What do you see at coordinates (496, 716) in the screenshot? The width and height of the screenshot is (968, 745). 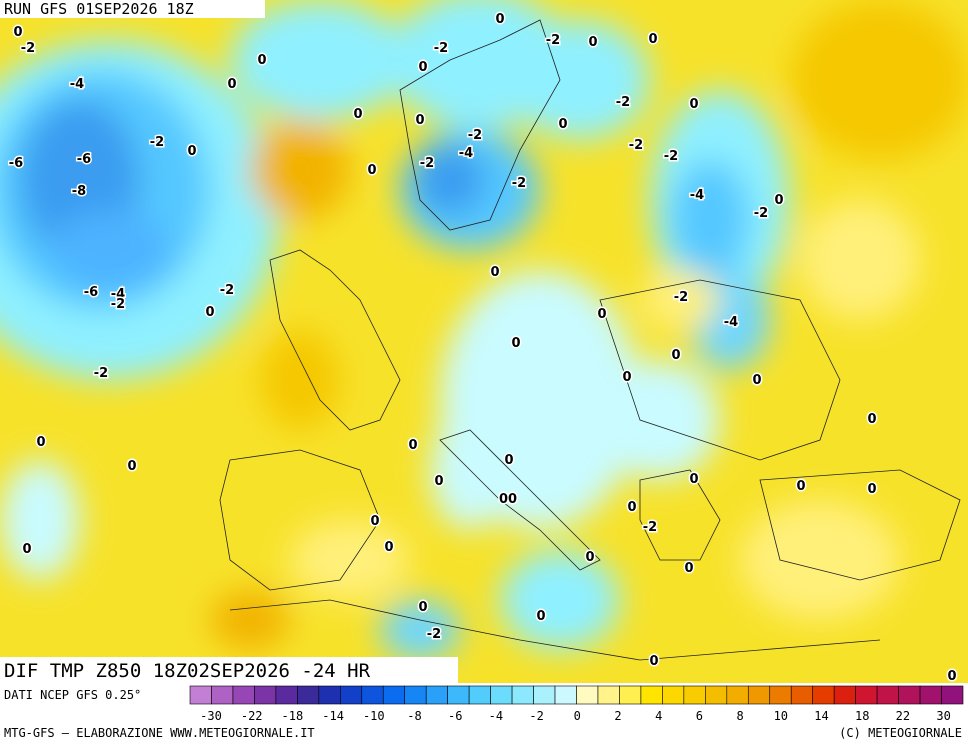 I see `scale-label: -4` at bounding box center [496, 716].